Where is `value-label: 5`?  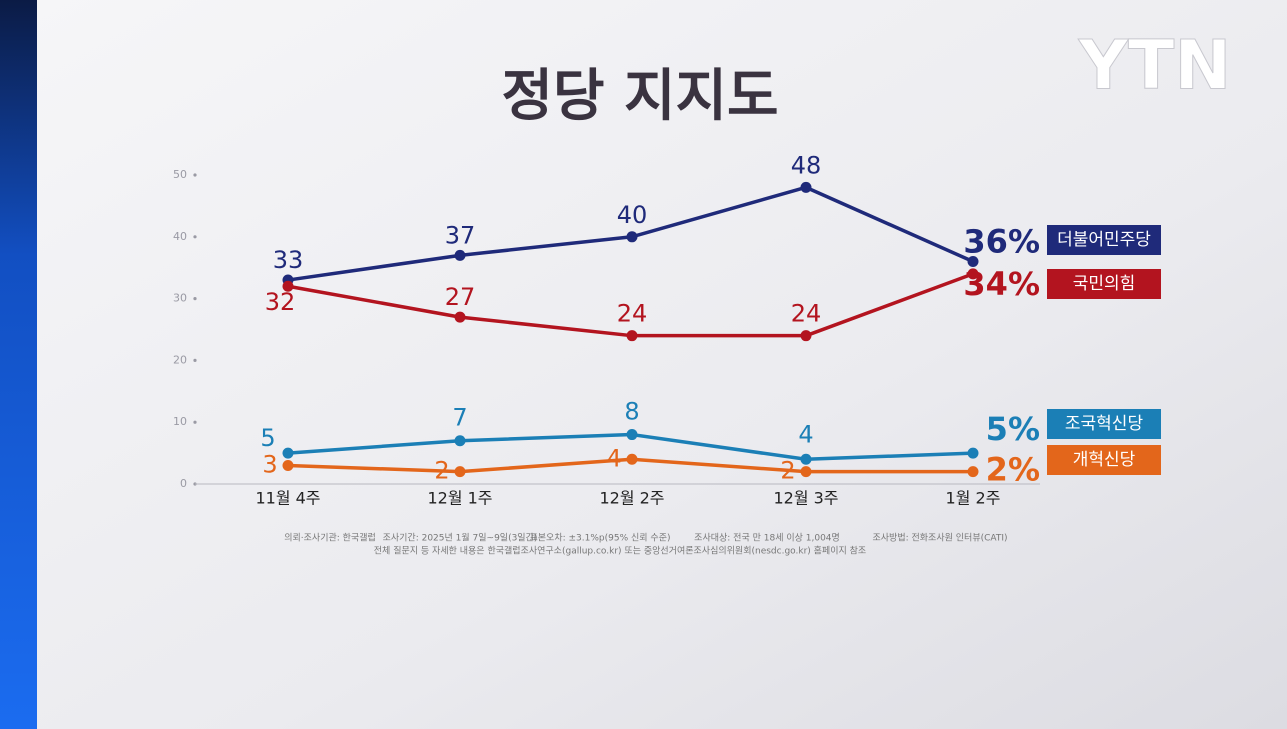
value-label: 5 is located at coordinates (267, 438).